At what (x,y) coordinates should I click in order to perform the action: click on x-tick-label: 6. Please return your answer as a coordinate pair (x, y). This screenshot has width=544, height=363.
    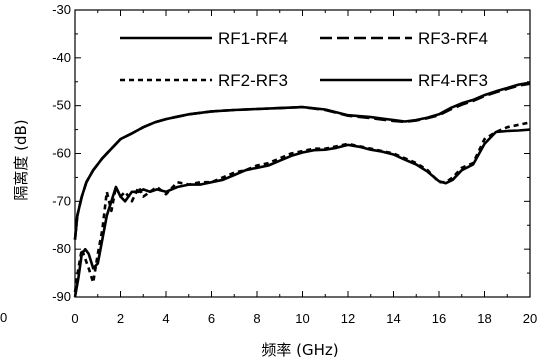
    Looking at the image, I should click on (211, 318).